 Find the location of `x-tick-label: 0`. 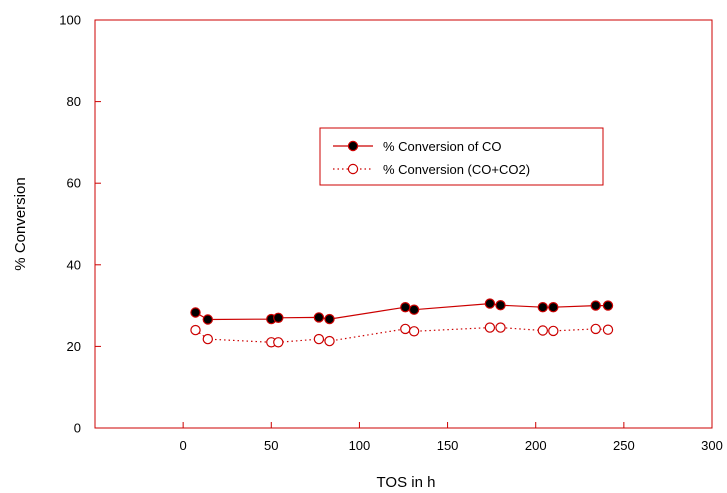

x-tick-label: 0 is located at coordinates (183, 445).